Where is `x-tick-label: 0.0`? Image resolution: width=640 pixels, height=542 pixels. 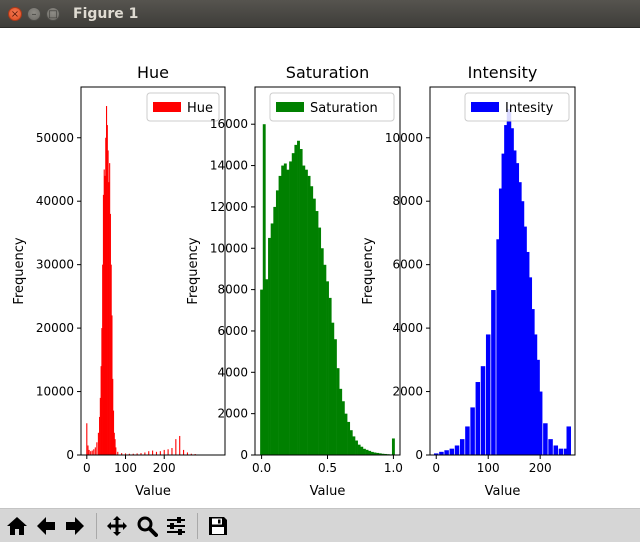 x-tick-label: 0.0 is located at coordinates (261, 468).